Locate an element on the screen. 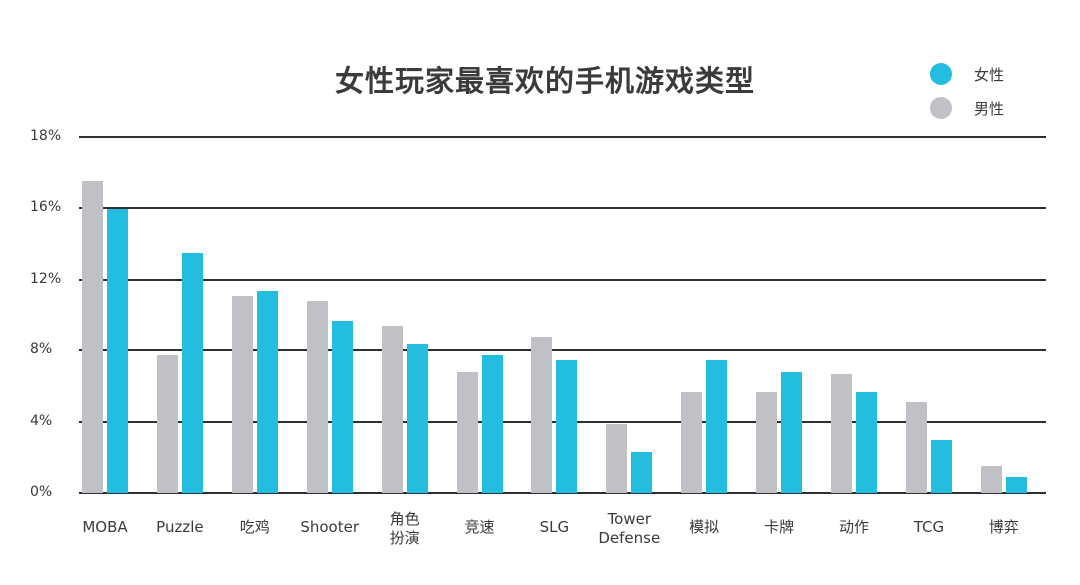 The height and width of the screenshot is (585, 1080). legend-dot-female-icon is located at coordinates (941, 74).